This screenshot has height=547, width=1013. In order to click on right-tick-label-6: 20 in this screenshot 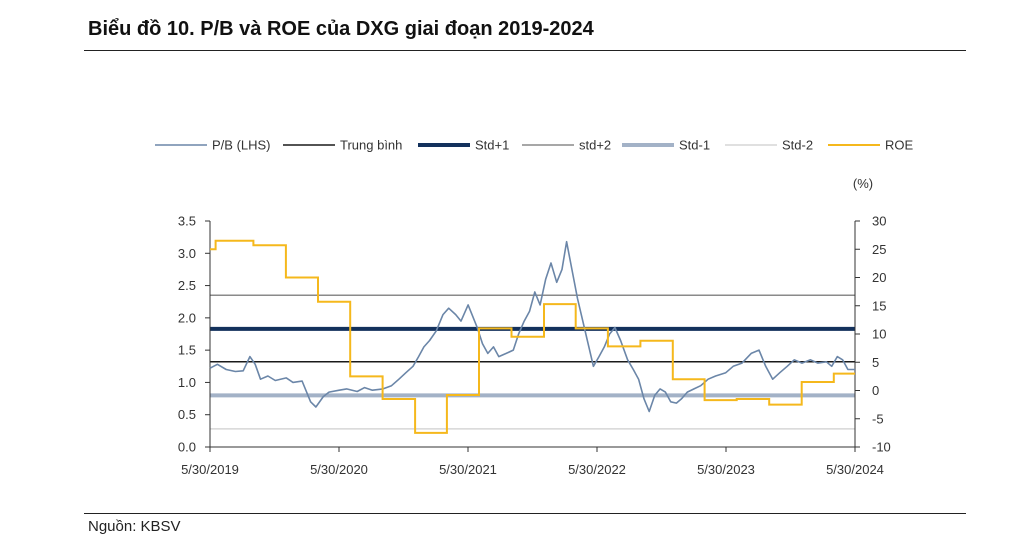, I will do `click(879, 277)`.